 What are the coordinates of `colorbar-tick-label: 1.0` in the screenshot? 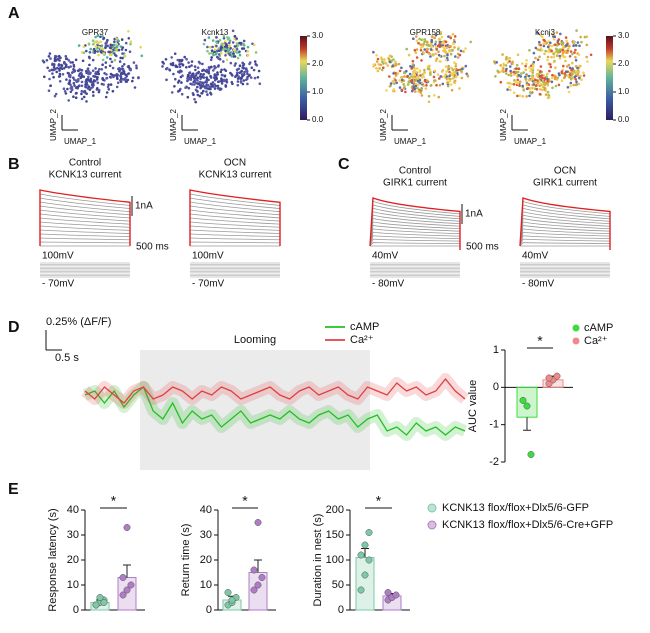 It's located at (624, 91).